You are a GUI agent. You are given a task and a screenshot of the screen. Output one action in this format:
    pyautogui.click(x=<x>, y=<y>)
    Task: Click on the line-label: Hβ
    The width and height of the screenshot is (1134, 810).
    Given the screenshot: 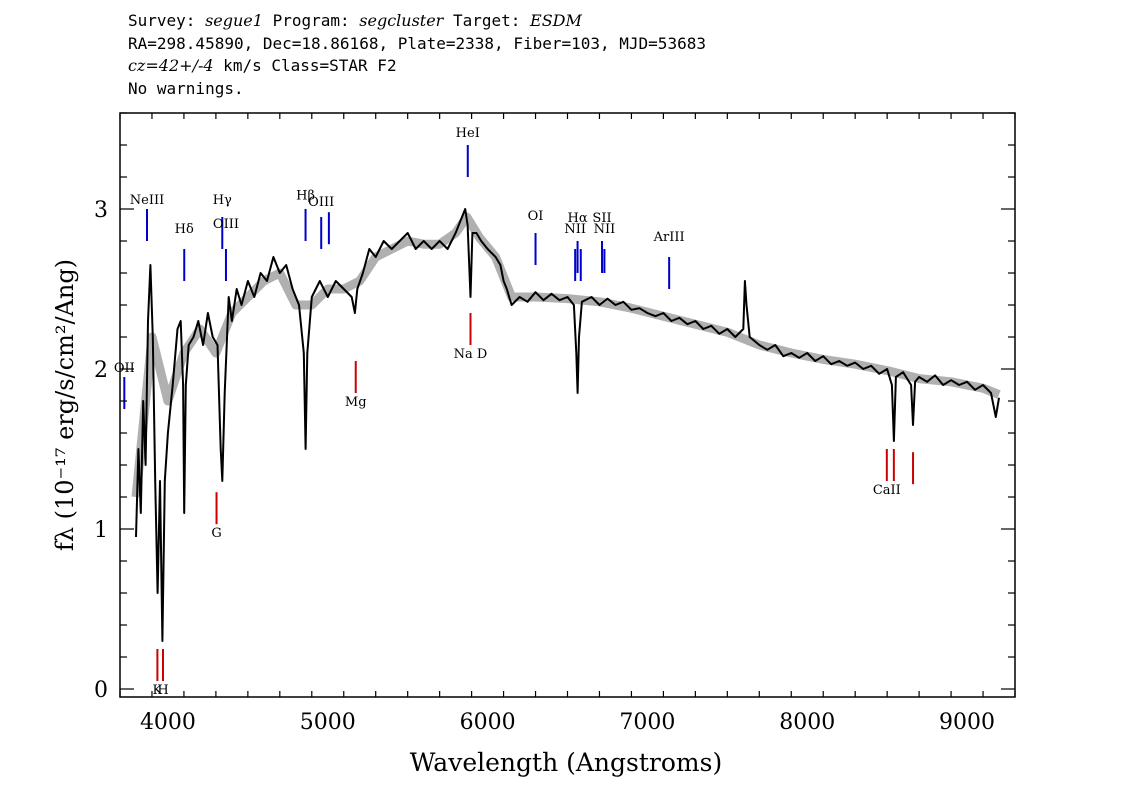 What is the action you would take?
    pyautogui.click(x=305, y=195)
    